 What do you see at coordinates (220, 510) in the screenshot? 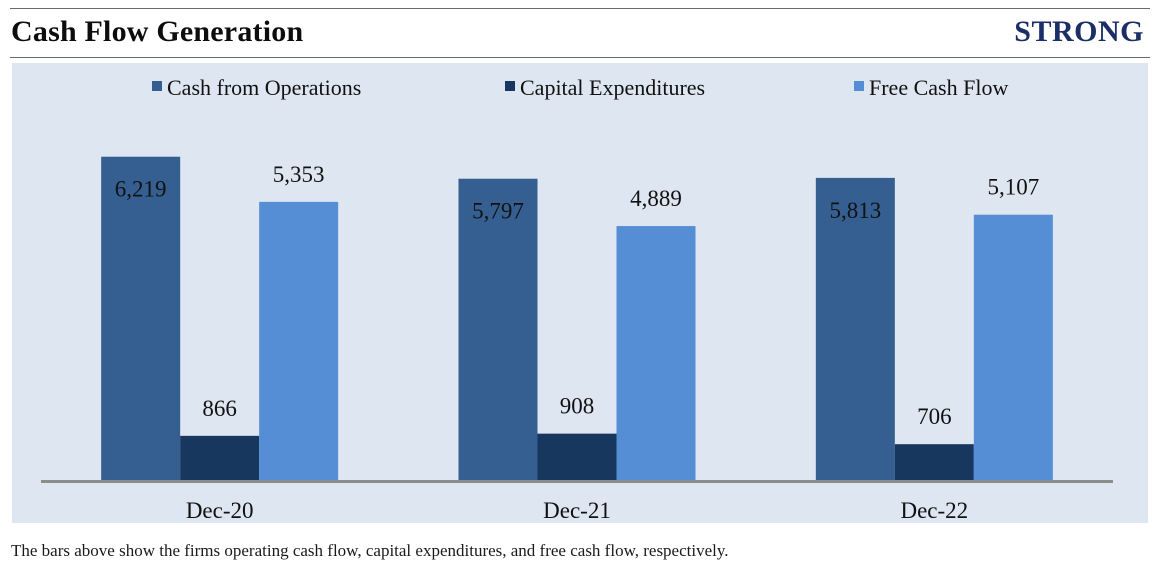
I see `x-tick-label: Dec-20` at bounding box center [220, 510].